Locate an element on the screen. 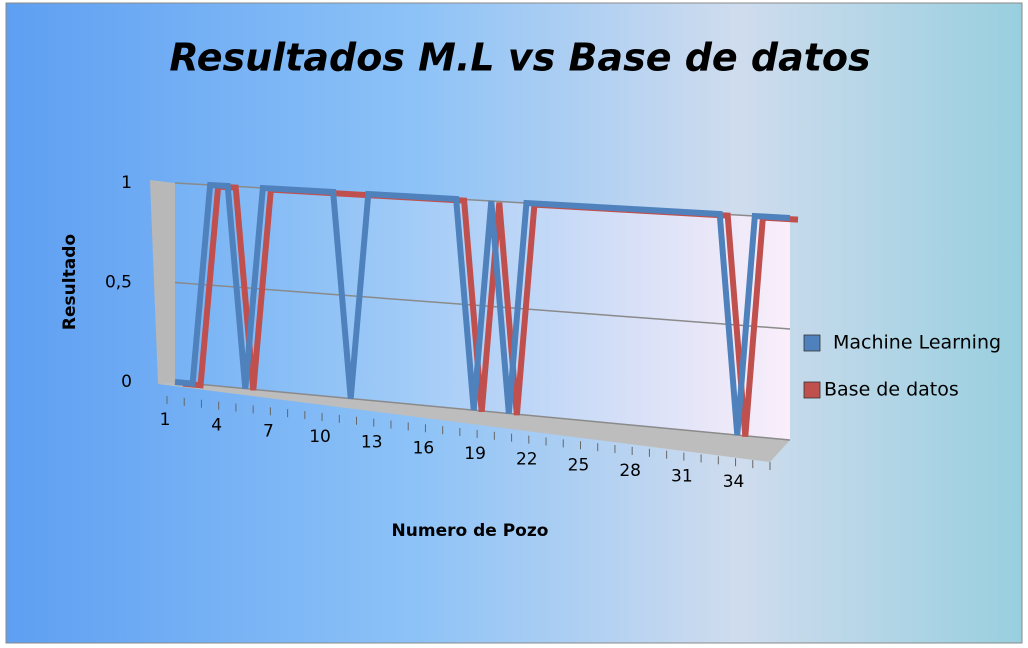  y-tick-label: 1 is located at coordinates (126, 183).